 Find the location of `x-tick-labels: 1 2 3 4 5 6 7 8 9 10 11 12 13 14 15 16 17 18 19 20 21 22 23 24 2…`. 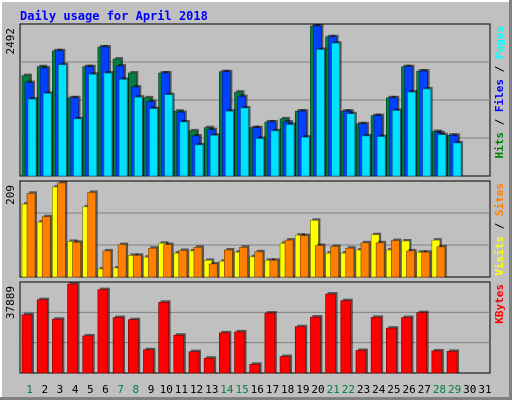

x-tick-labels: 1 2 3 4 5 6 7 8 9 10 11 12 13 14 15 16 17 18 19 20 21 22 23 24 2… is located at coordinates (258, 389).